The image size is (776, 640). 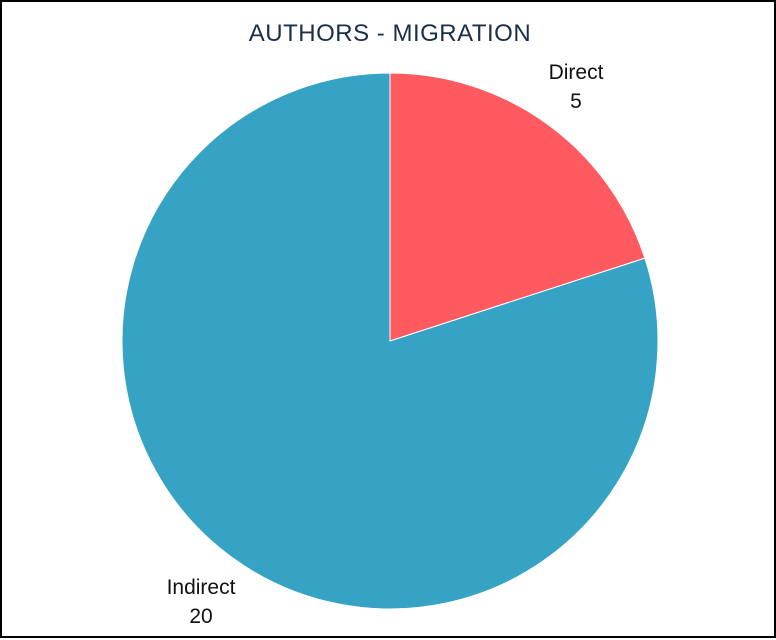 I want to click on data-label-indirect-value: 20, so click(x=200, y=616).